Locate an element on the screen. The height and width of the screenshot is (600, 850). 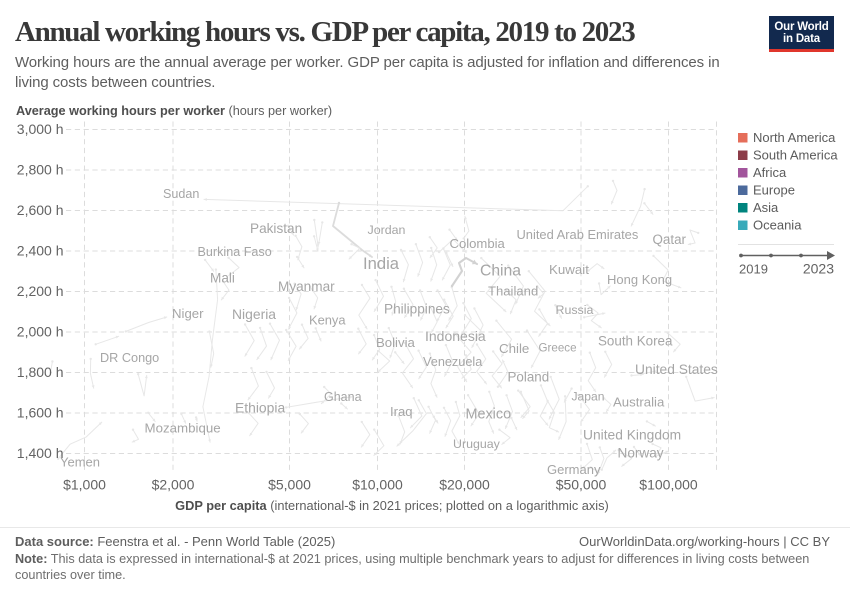
svg-text: Chile is located at coordinates (514, 348).